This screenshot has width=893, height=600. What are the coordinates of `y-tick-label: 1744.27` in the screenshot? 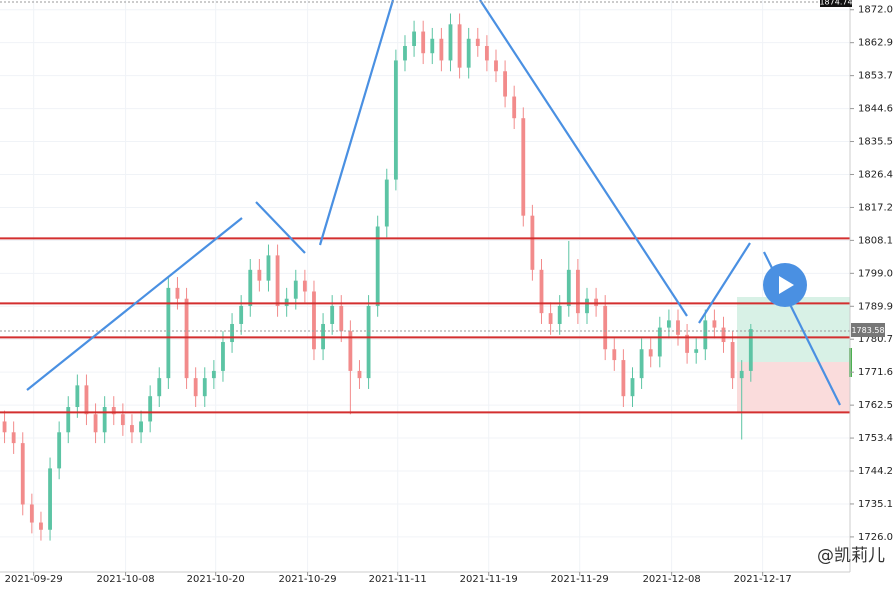 It's located at (875, 471).